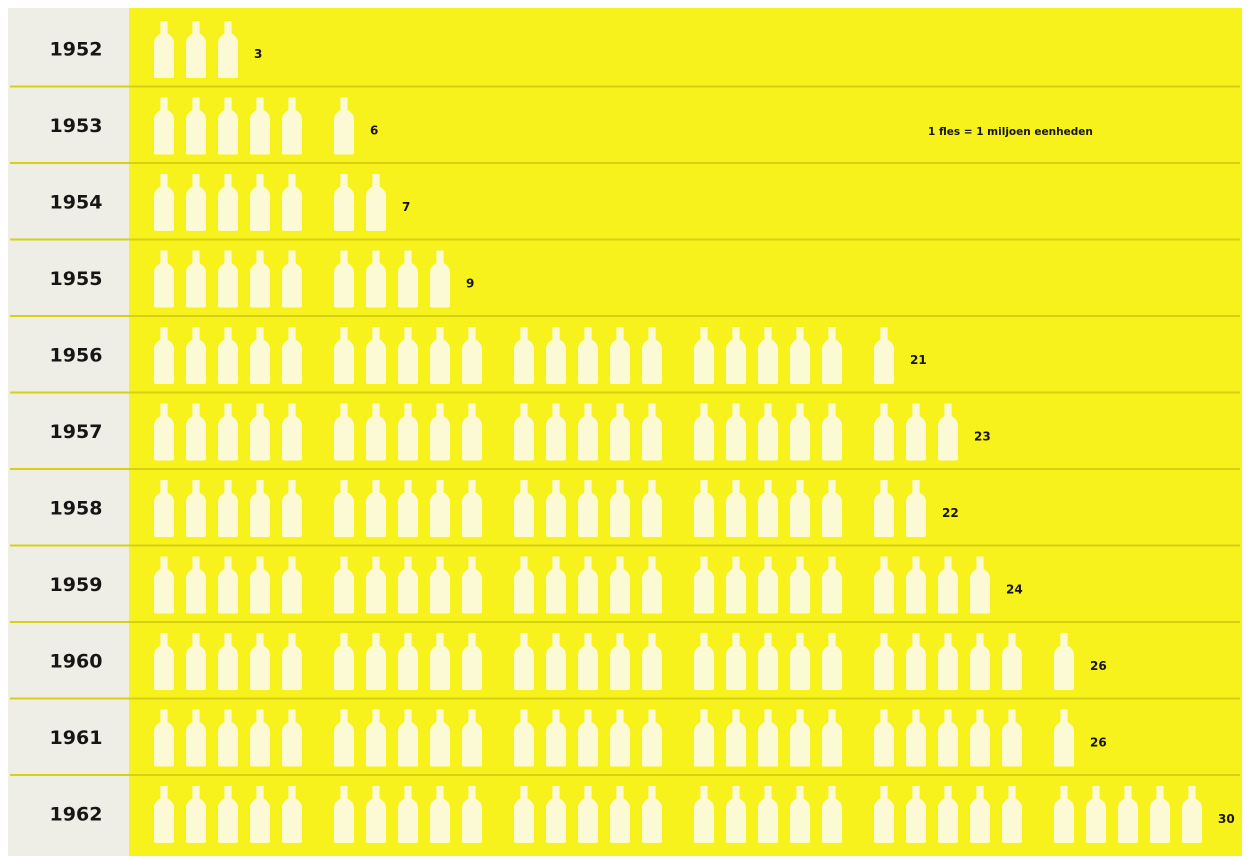 The width and height of the screenshot is (1247, 859). I want to click on chart-row: 1954 7, so click(625, 196).